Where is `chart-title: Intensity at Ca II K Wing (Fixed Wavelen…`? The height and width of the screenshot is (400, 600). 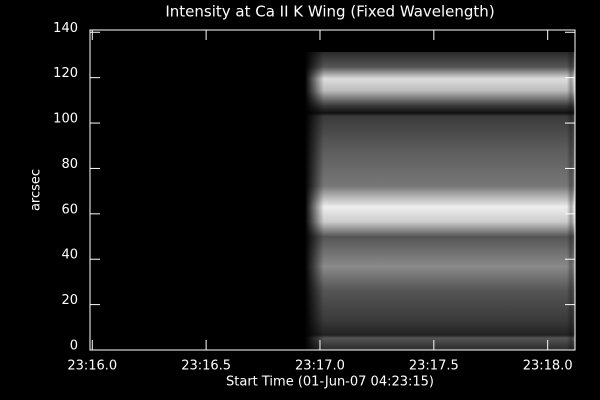
chart-title: Intensity at Ca II K Wing (Fixed Wavelen… is located at coordinates (329, 12).